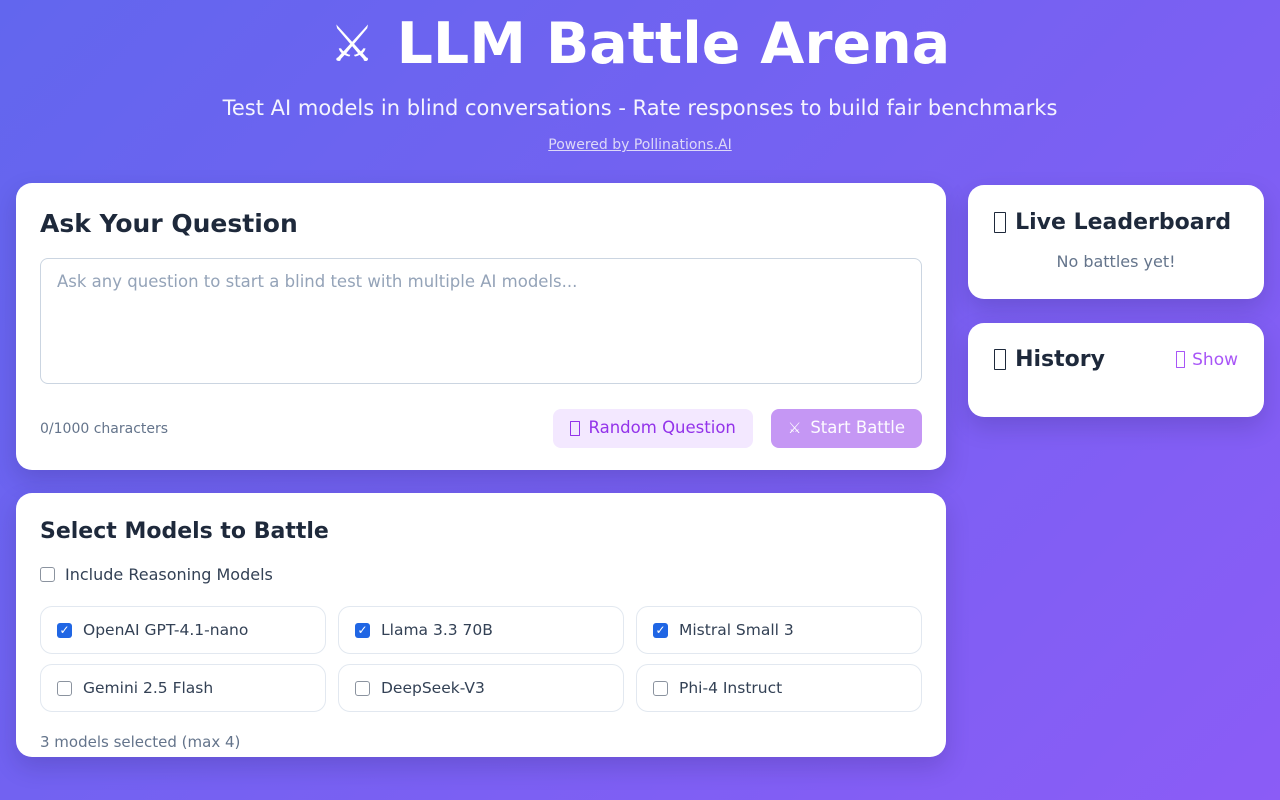 This screenshot has width=1280, height=800. Describe the element at coordinates (1180, 359) in the screenshot. I see `eye-icon` at that location.